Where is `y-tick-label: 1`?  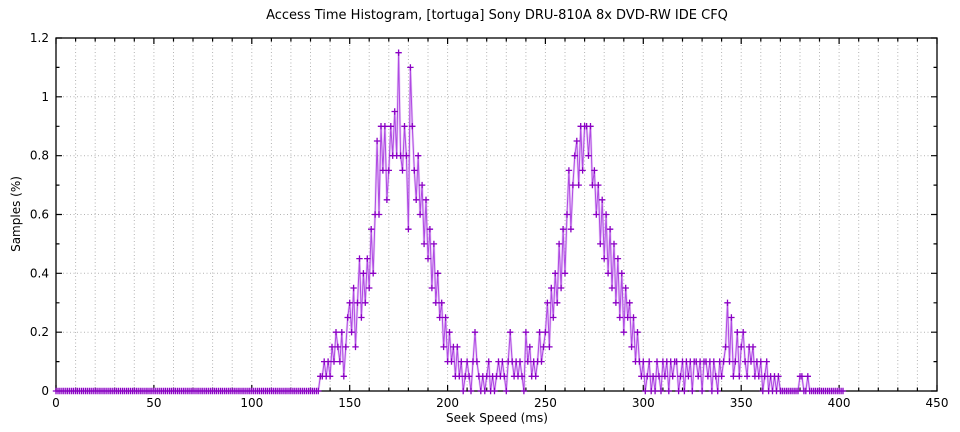 y-tick-label: 1 is located at coordinates (45, 97).